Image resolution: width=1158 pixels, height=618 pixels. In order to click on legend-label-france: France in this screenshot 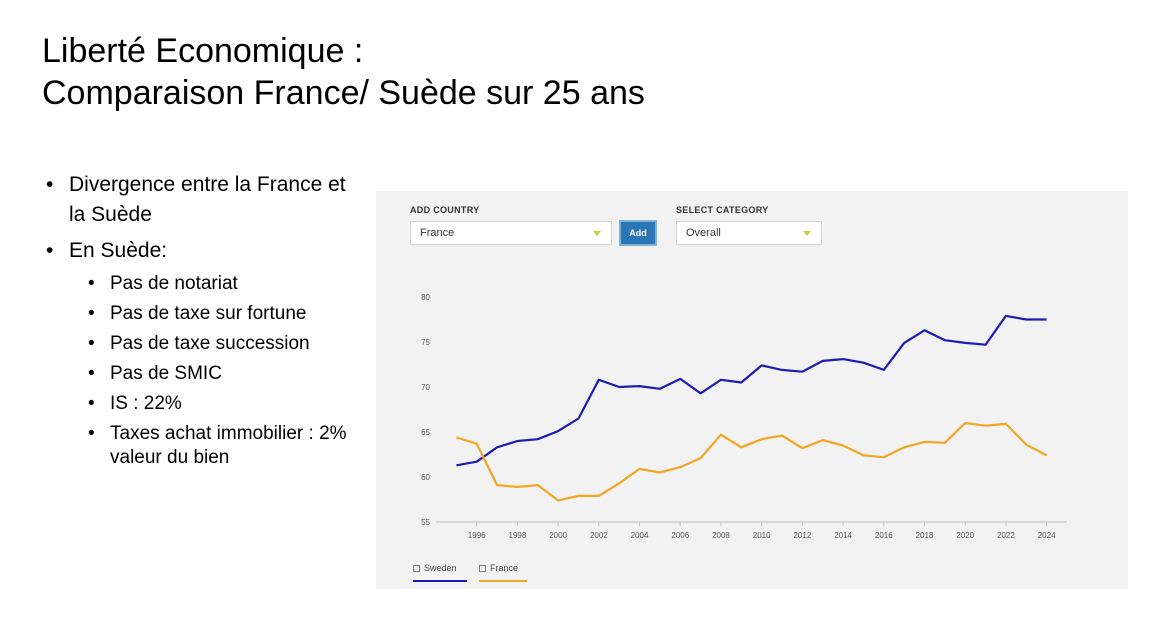, I will do `click(504, 568)`.